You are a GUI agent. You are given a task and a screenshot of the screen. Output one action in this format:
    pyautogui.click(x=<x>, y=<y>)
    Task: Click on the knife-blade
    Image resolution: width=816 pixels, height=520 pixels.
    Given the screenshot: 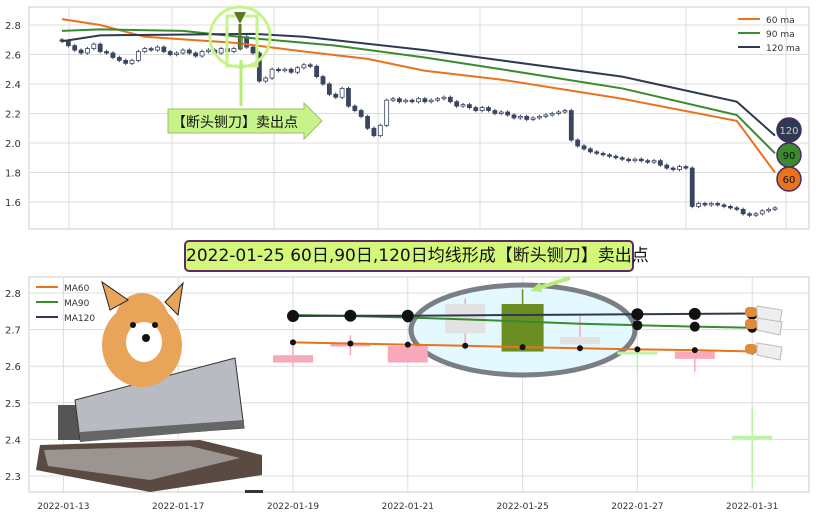 What is the action you would take?
    pyautogui.click(x=769, y=326)
    